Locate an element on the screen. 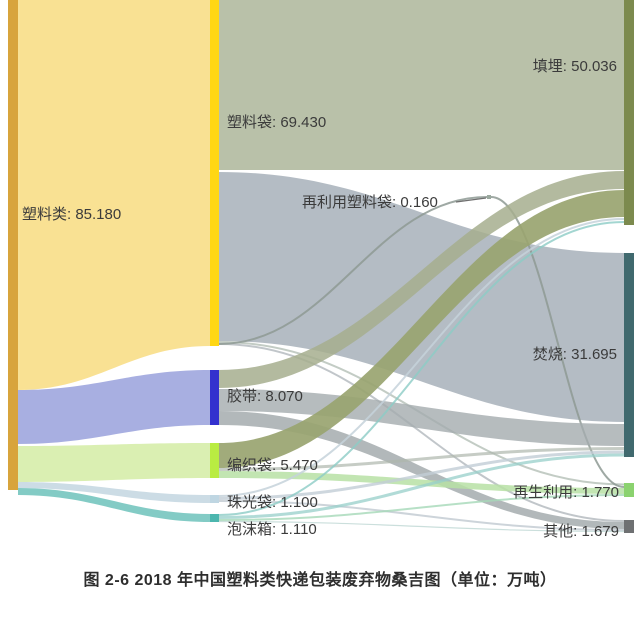  node-label-landfill: 填埋: 50.036 is located at coordinates (575, 66).